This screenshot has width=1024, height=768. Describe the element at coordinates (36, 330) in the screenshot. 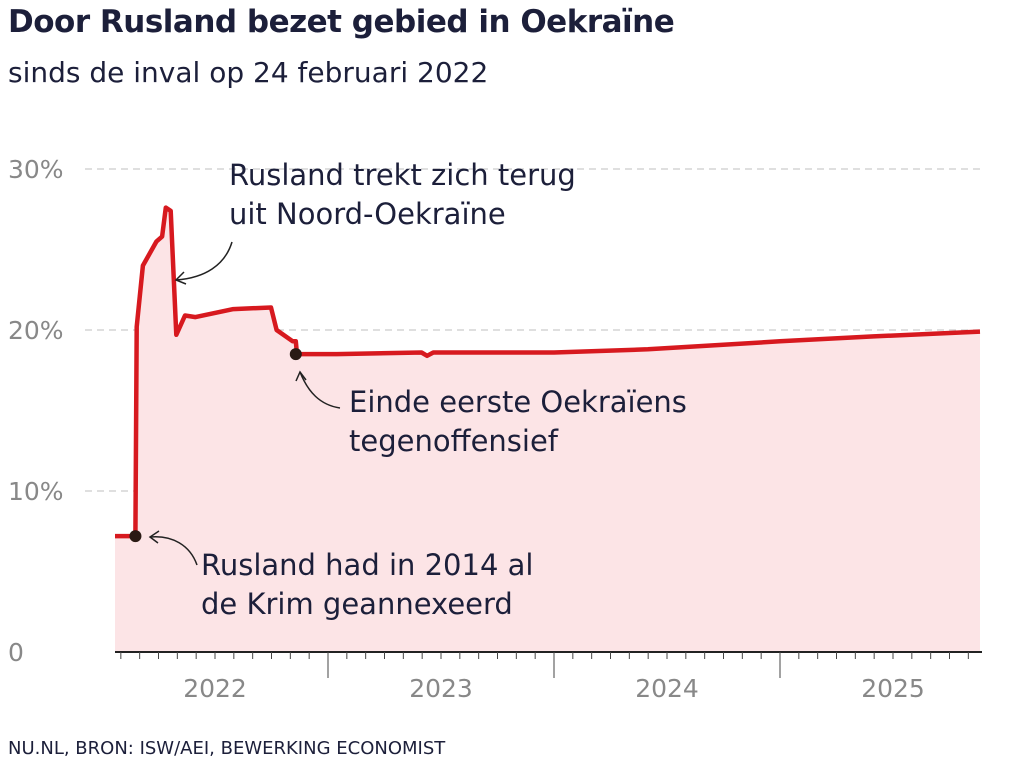

I see `y-tick-label: 20%` at that location.